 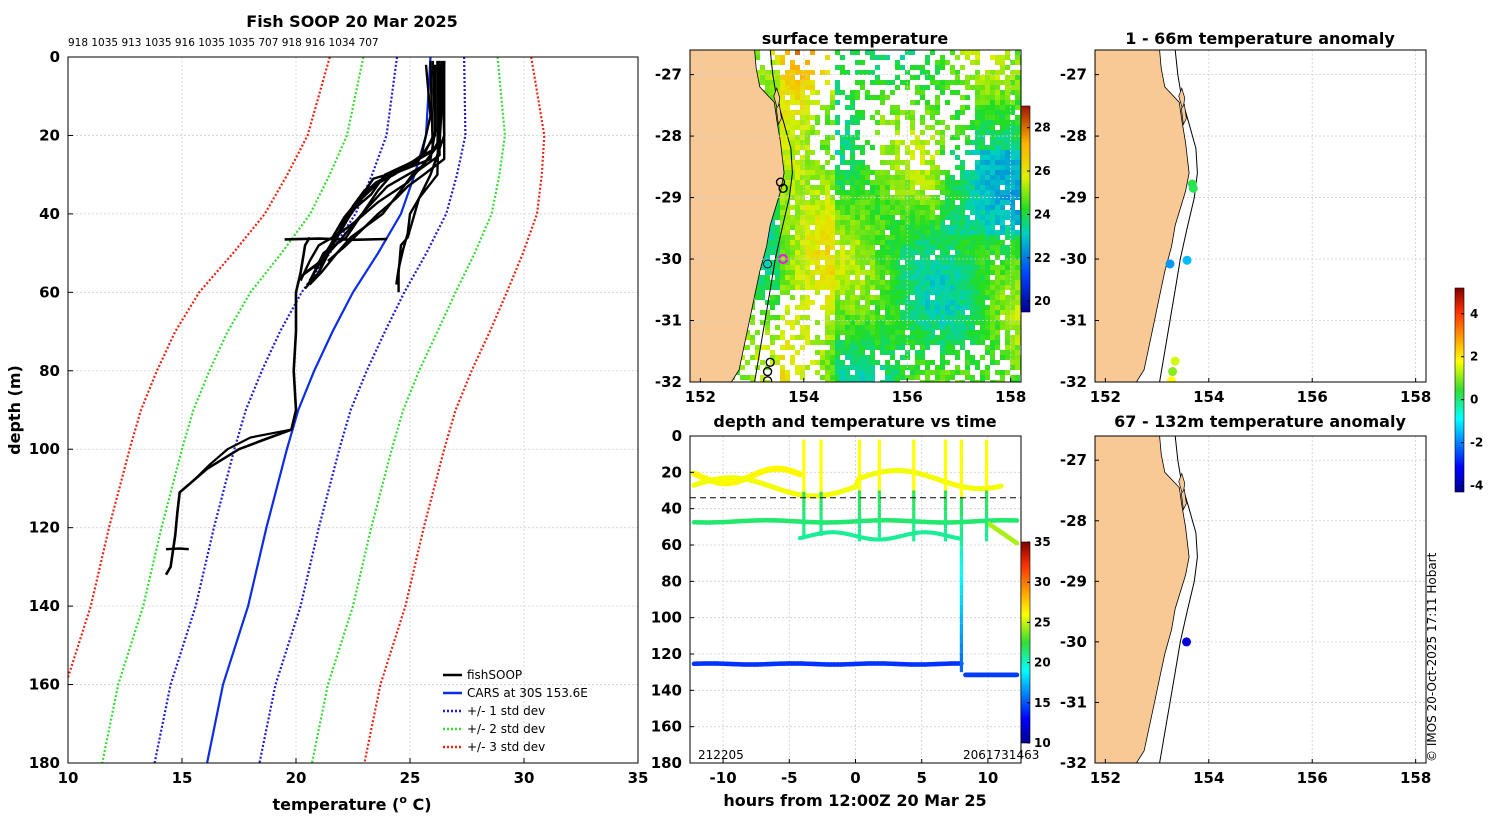 What do you see at coordinates (770, 362) in the screenshot?
I see `sst-station-marker` at bounding box center [770, 362].